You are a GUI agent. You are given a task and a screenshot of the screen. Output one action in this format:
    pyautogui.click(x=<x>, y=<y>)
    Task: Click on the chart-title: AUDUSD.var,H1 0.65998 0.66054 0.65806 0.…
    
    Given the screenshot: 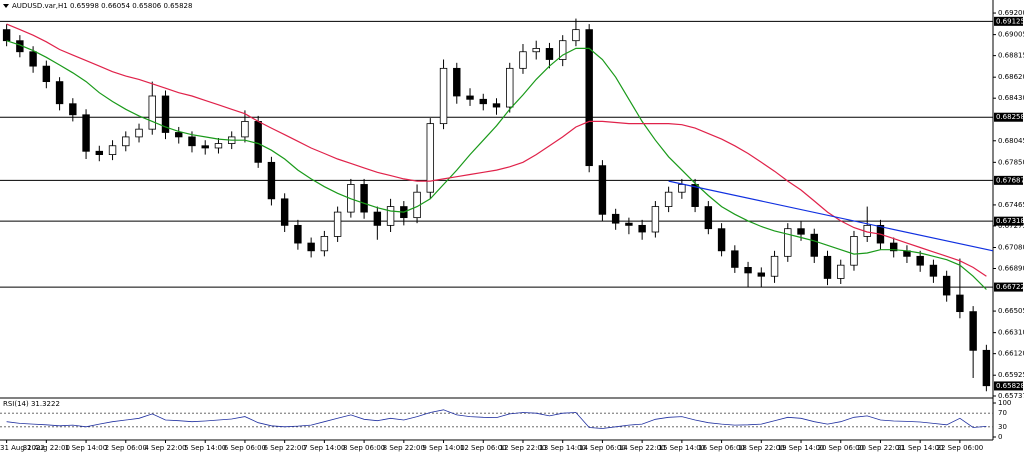 What is the action you would take?
    pyautogui.click(x=102, y=6)
    